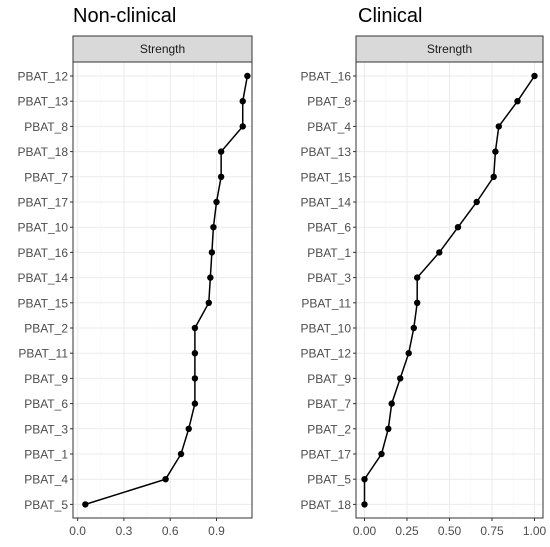 The height and width of the screenshot is (547, 550). I want to click on x-tick-label: 0.6, so click(170, 531).